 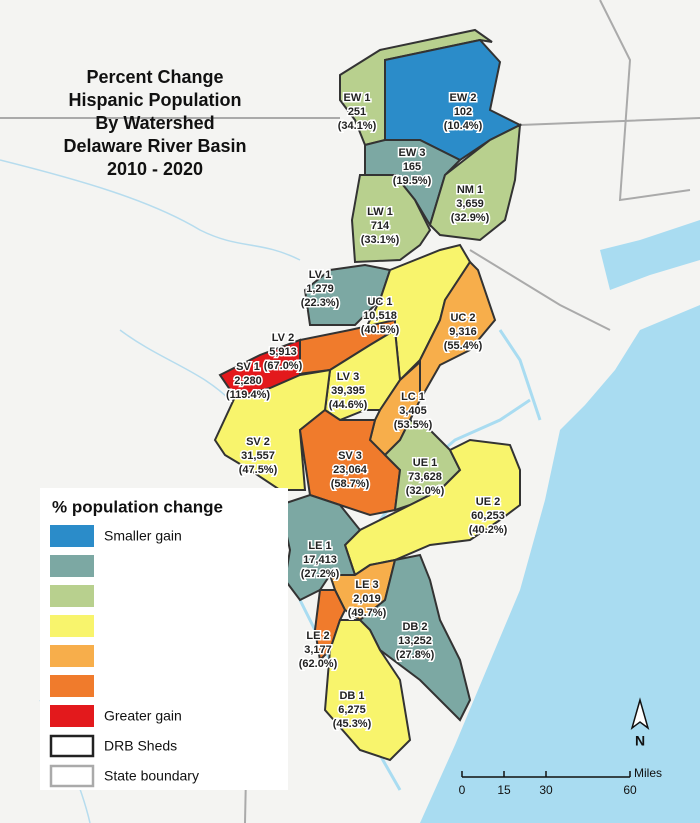 What do you see at coordinates (320, 303) in the screenshot?
I see `watershed-percent: (22.3%)` at bounding box center [320, 303].